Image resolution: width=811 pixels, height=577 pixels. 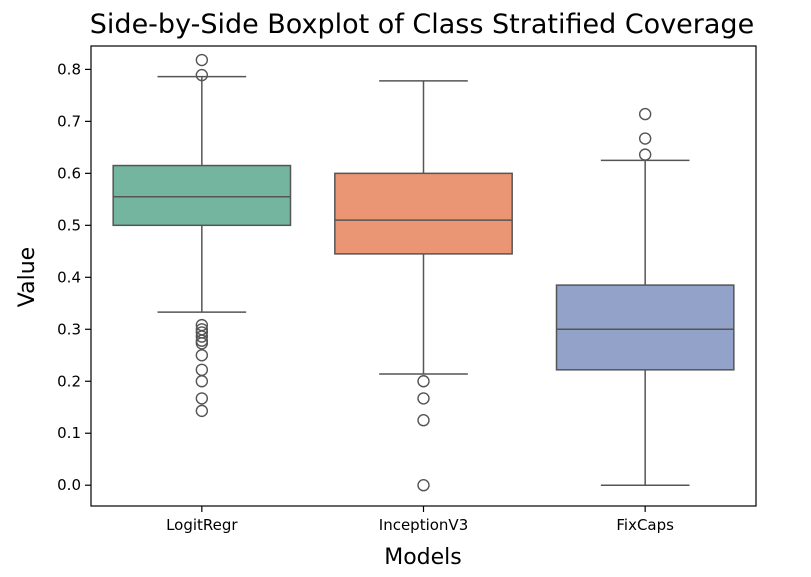 What do you see at coordinates (27, 277) in the screenshot?
I see `y-axis-label: Value` at bounding box center [27, 277].